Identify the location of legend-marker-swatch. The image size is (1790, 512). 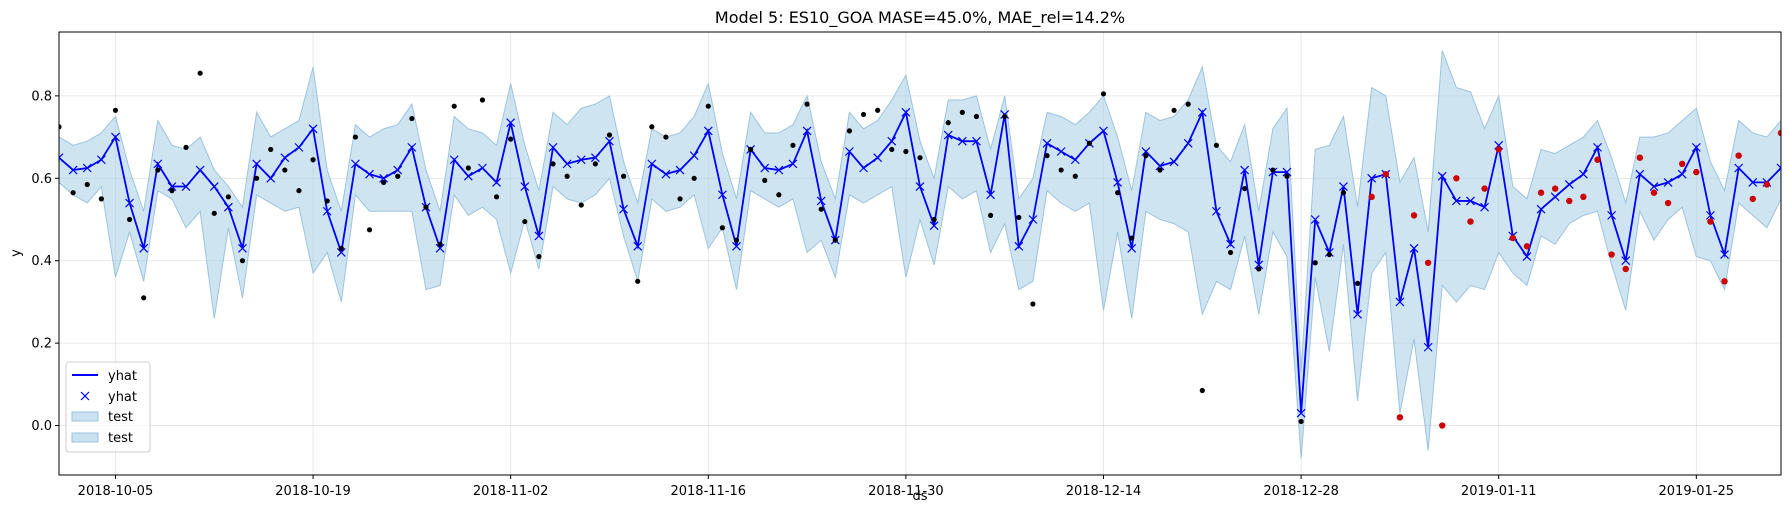
(85, 396).